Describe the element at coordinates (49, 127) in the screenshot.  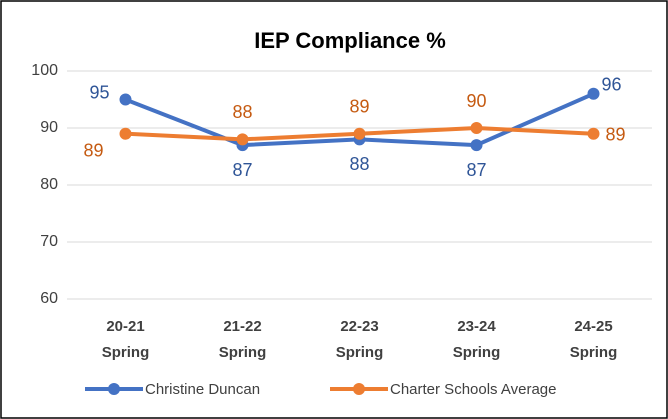
I see `y-tick-label: 90` at that location.